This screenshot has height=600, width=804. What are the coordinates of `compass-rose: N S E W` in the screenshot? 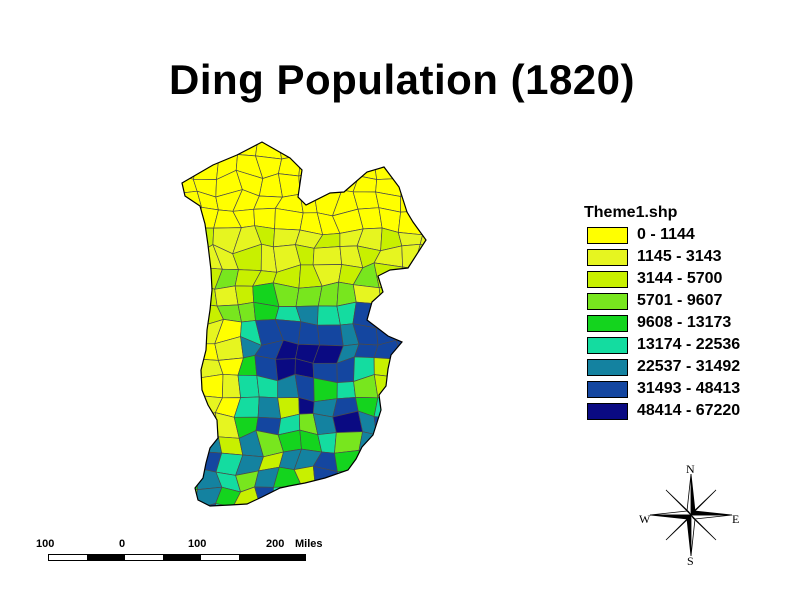 It's located at (691, 517).